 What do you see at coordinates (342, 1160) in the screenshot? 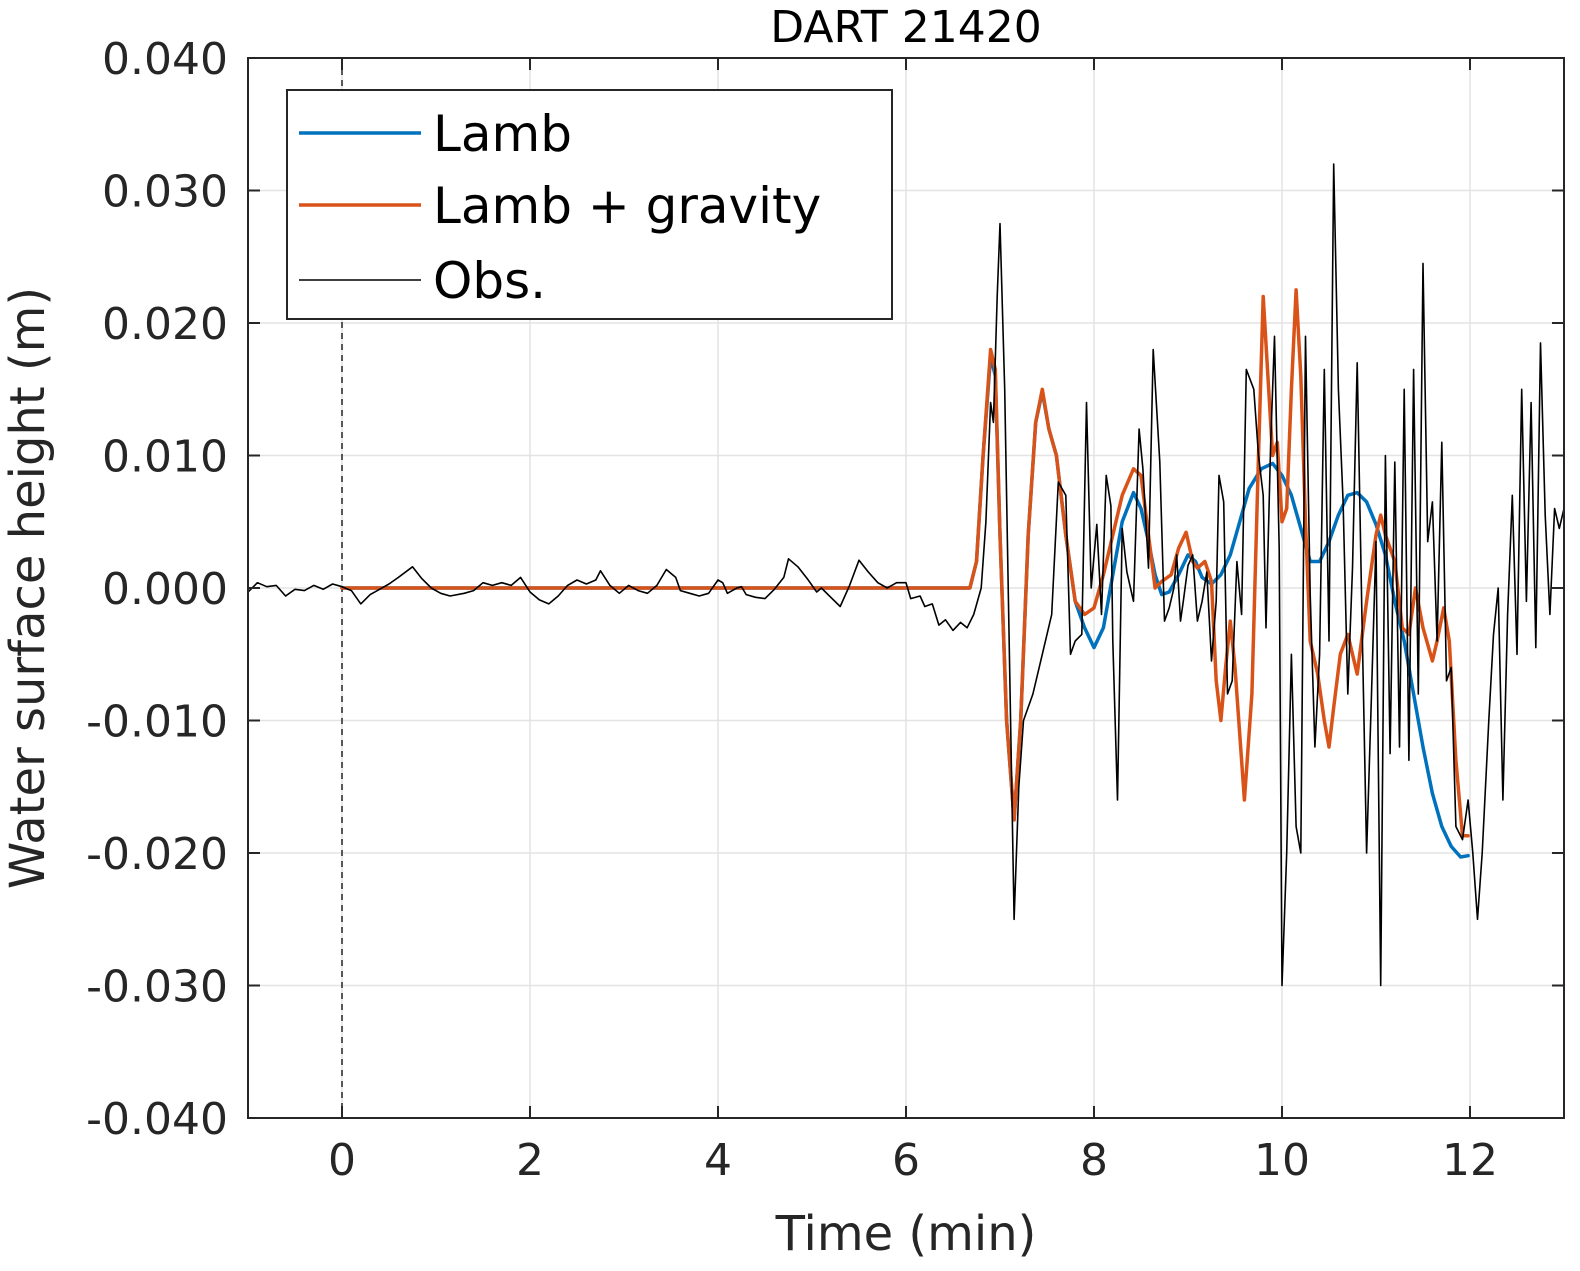
I see `x-tick-label: 0` at bounding box center [342, 1160].